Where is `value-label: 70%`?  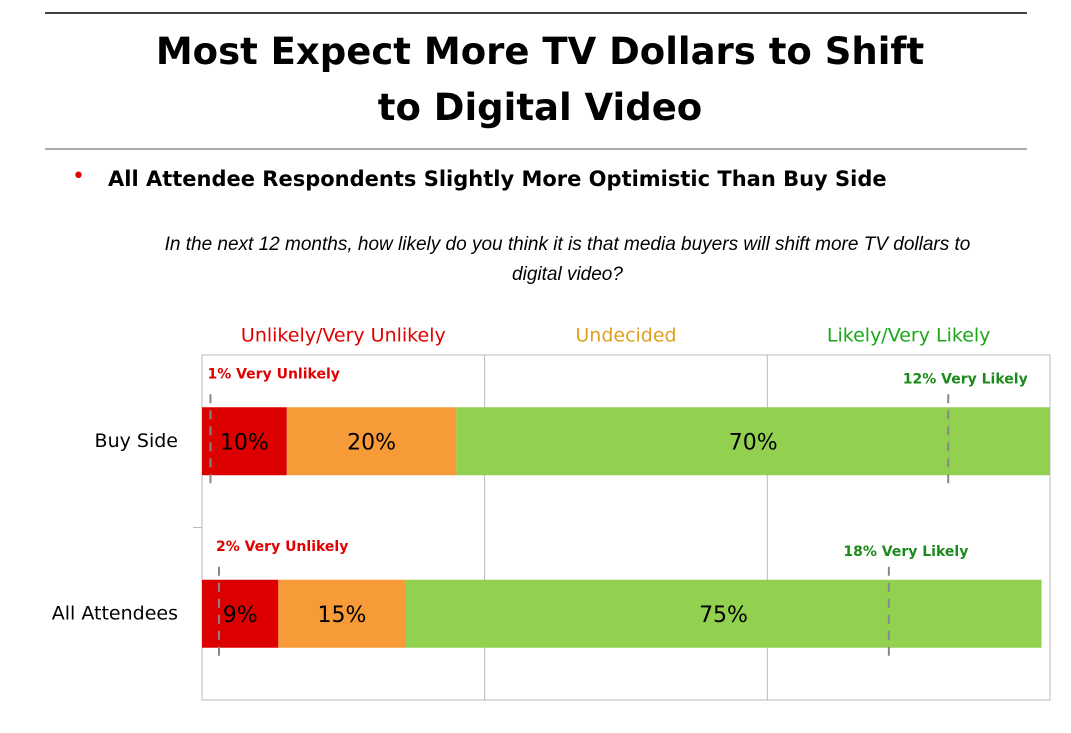 value-label: 70% is located at coordinates (753, 442).